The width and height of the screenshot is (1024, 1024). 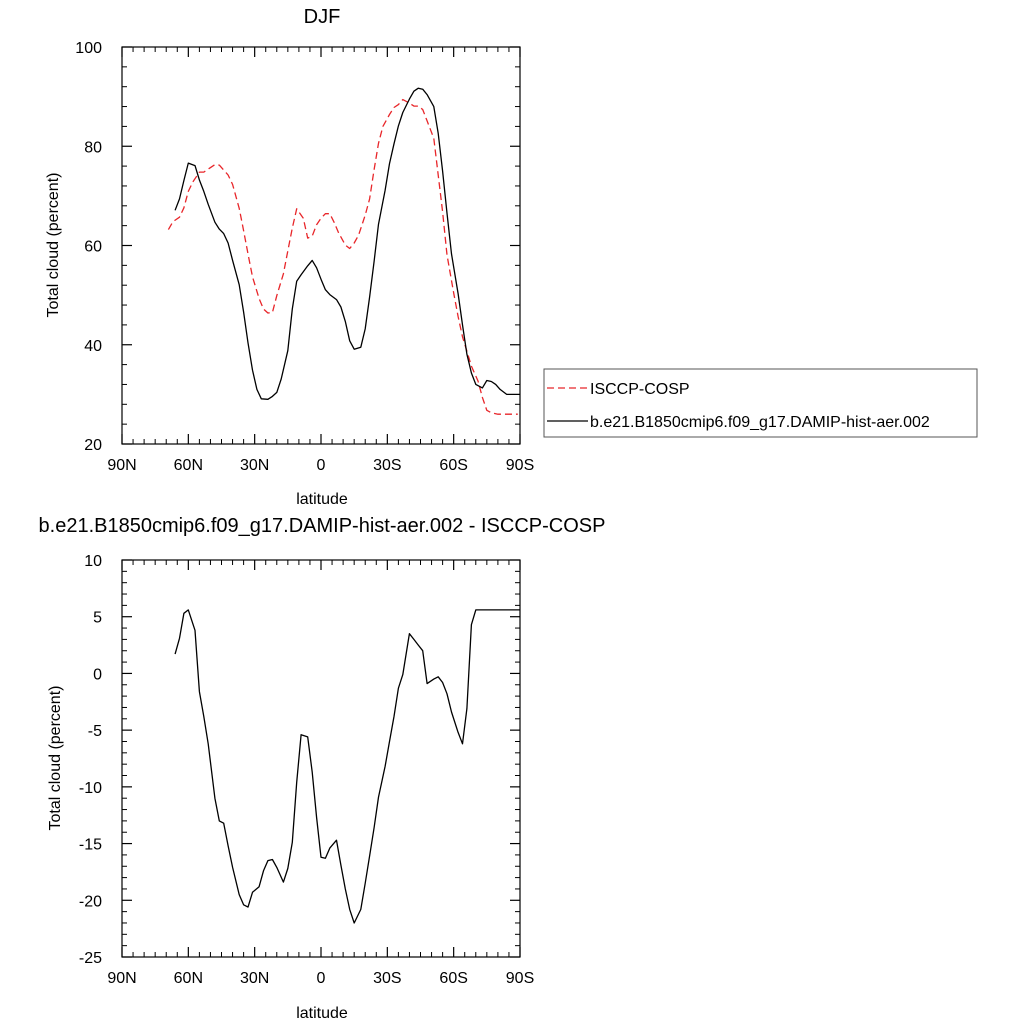 I want to click on bottom-x-tick-label: 0, so click(x=321, y=978).